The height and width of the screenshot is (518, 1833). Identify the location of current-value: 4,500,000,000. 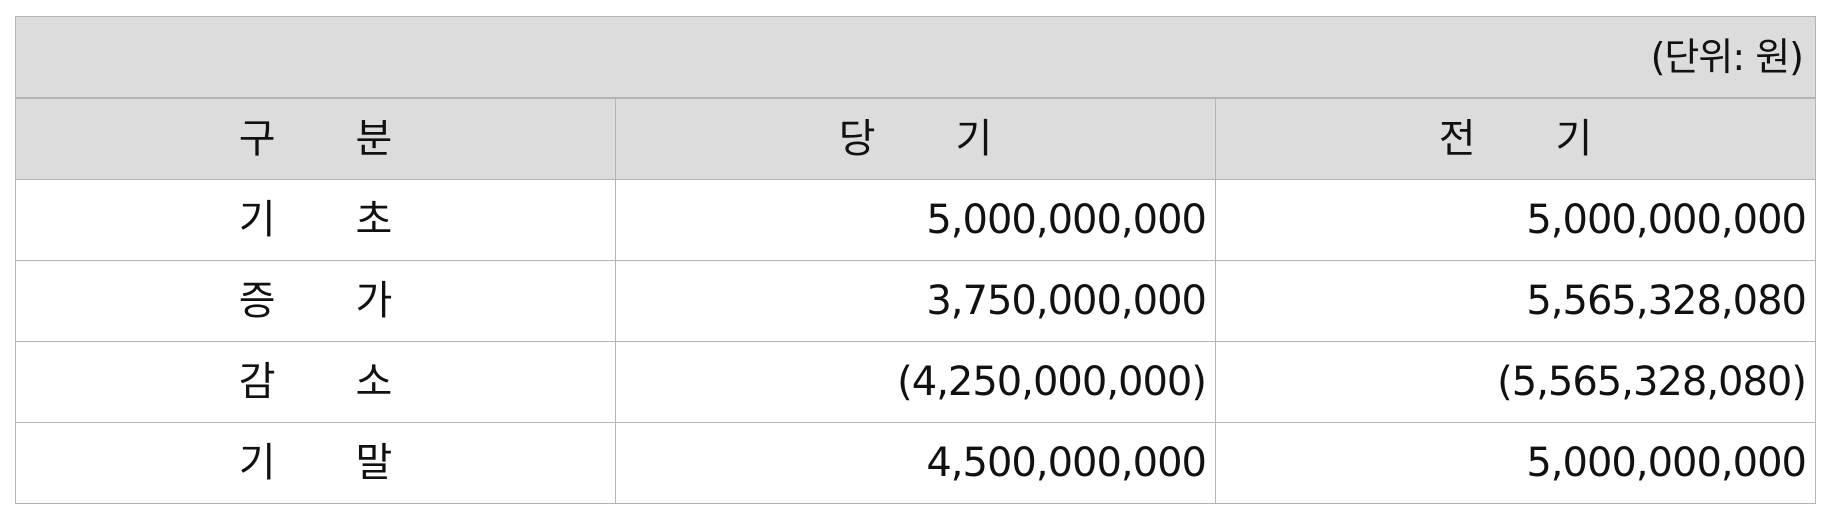
(915, 463).